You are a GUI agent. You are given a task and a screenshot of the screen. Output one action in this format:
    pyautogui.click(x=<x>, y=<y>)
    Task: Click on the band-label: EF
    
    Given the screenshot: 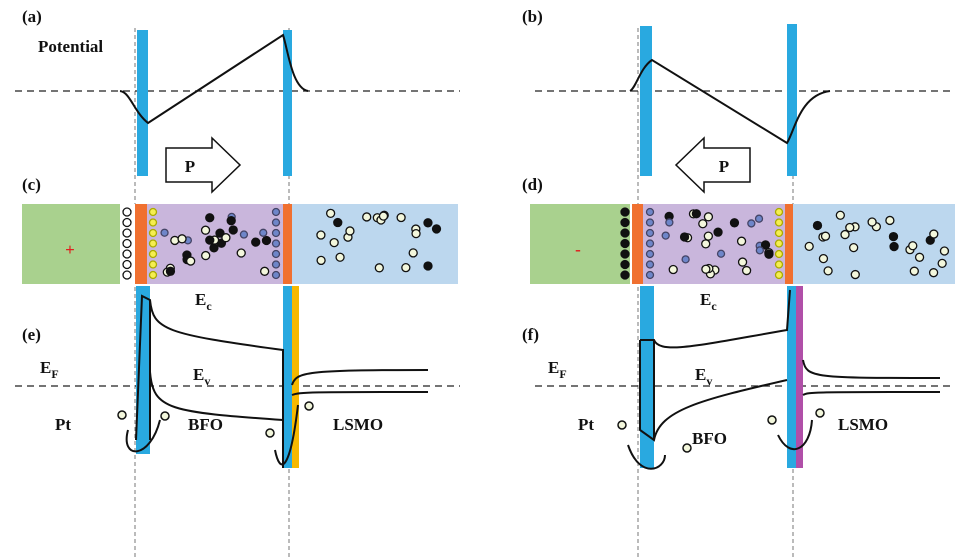 What is the action you would take?
    pyautogui.click(x=557, y=369)
    